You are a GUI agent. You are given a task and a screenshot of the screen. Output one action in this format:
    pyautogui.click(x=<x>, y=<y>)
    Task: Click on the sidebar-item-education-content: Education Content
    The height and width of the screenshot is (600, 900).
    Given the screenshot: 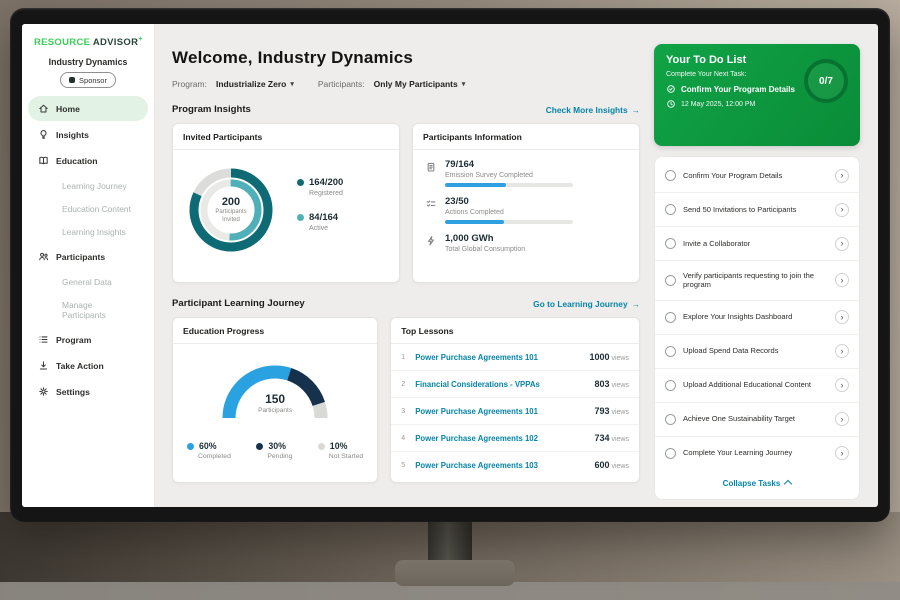 What is the action you would take?
    pyautogui.click(x=96, y=208)
    